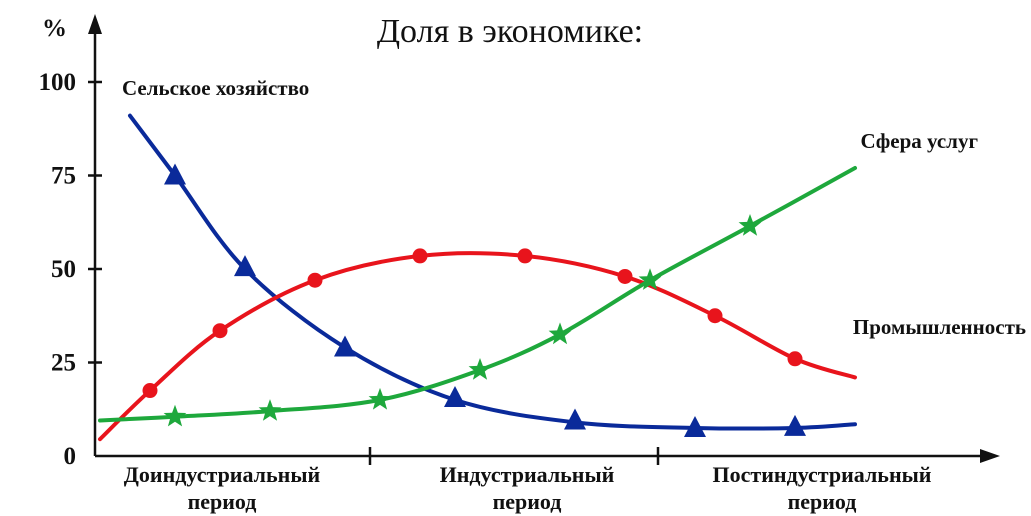 The height and width of the screenshot is (516, 1031). Describe the element at coordinates (95, 24) in the screenshot. I see `y-axis-arrow-icon` at that location.